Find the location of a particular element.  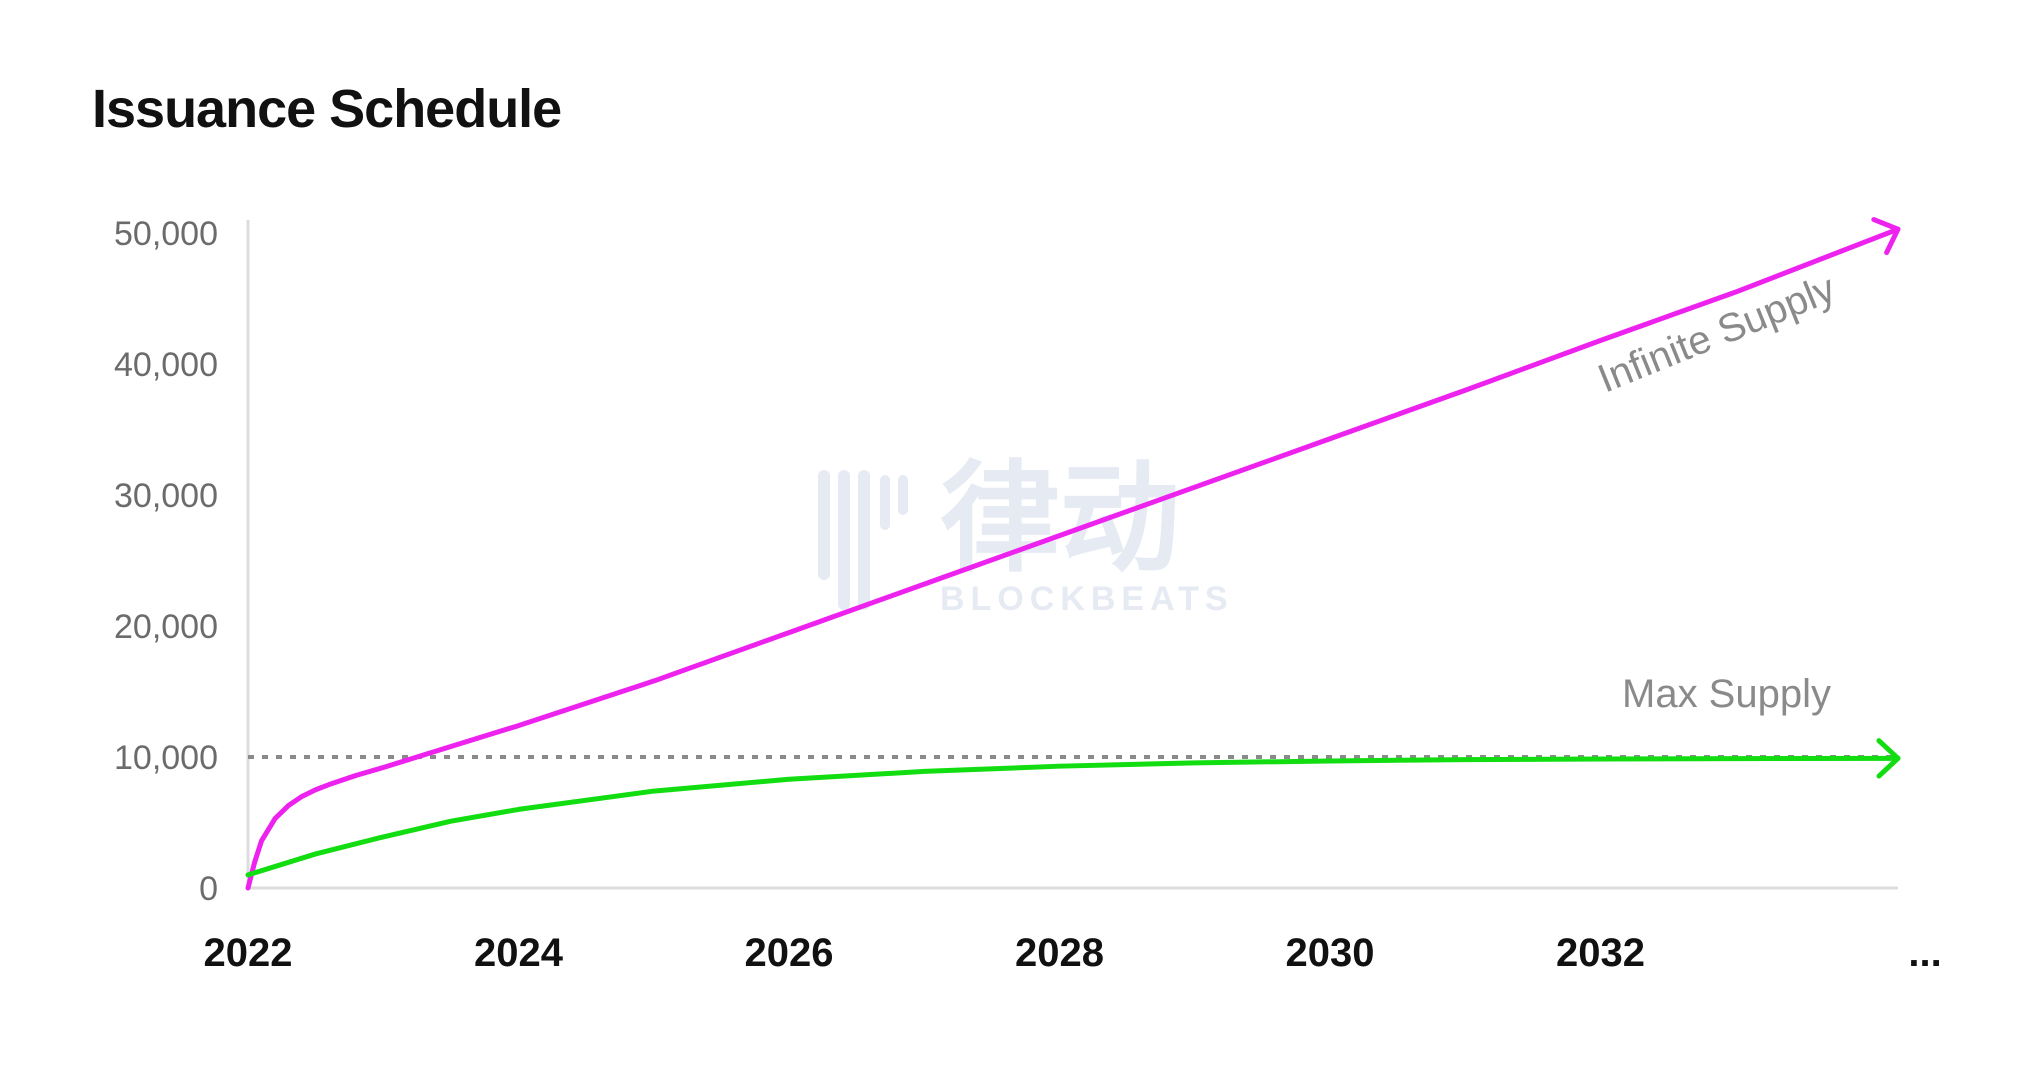

series-label-max-supply: Max Supply is located at coordinates (1726, 694).